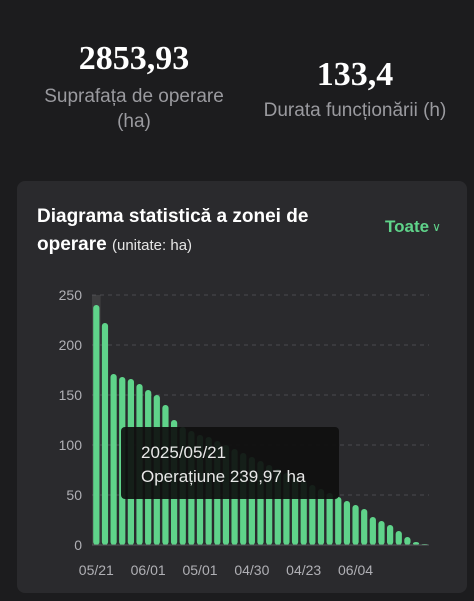 The width and height of the screenshot is (474, 601). I want to click on x-tick-label: 06/01, so click(148, 570).